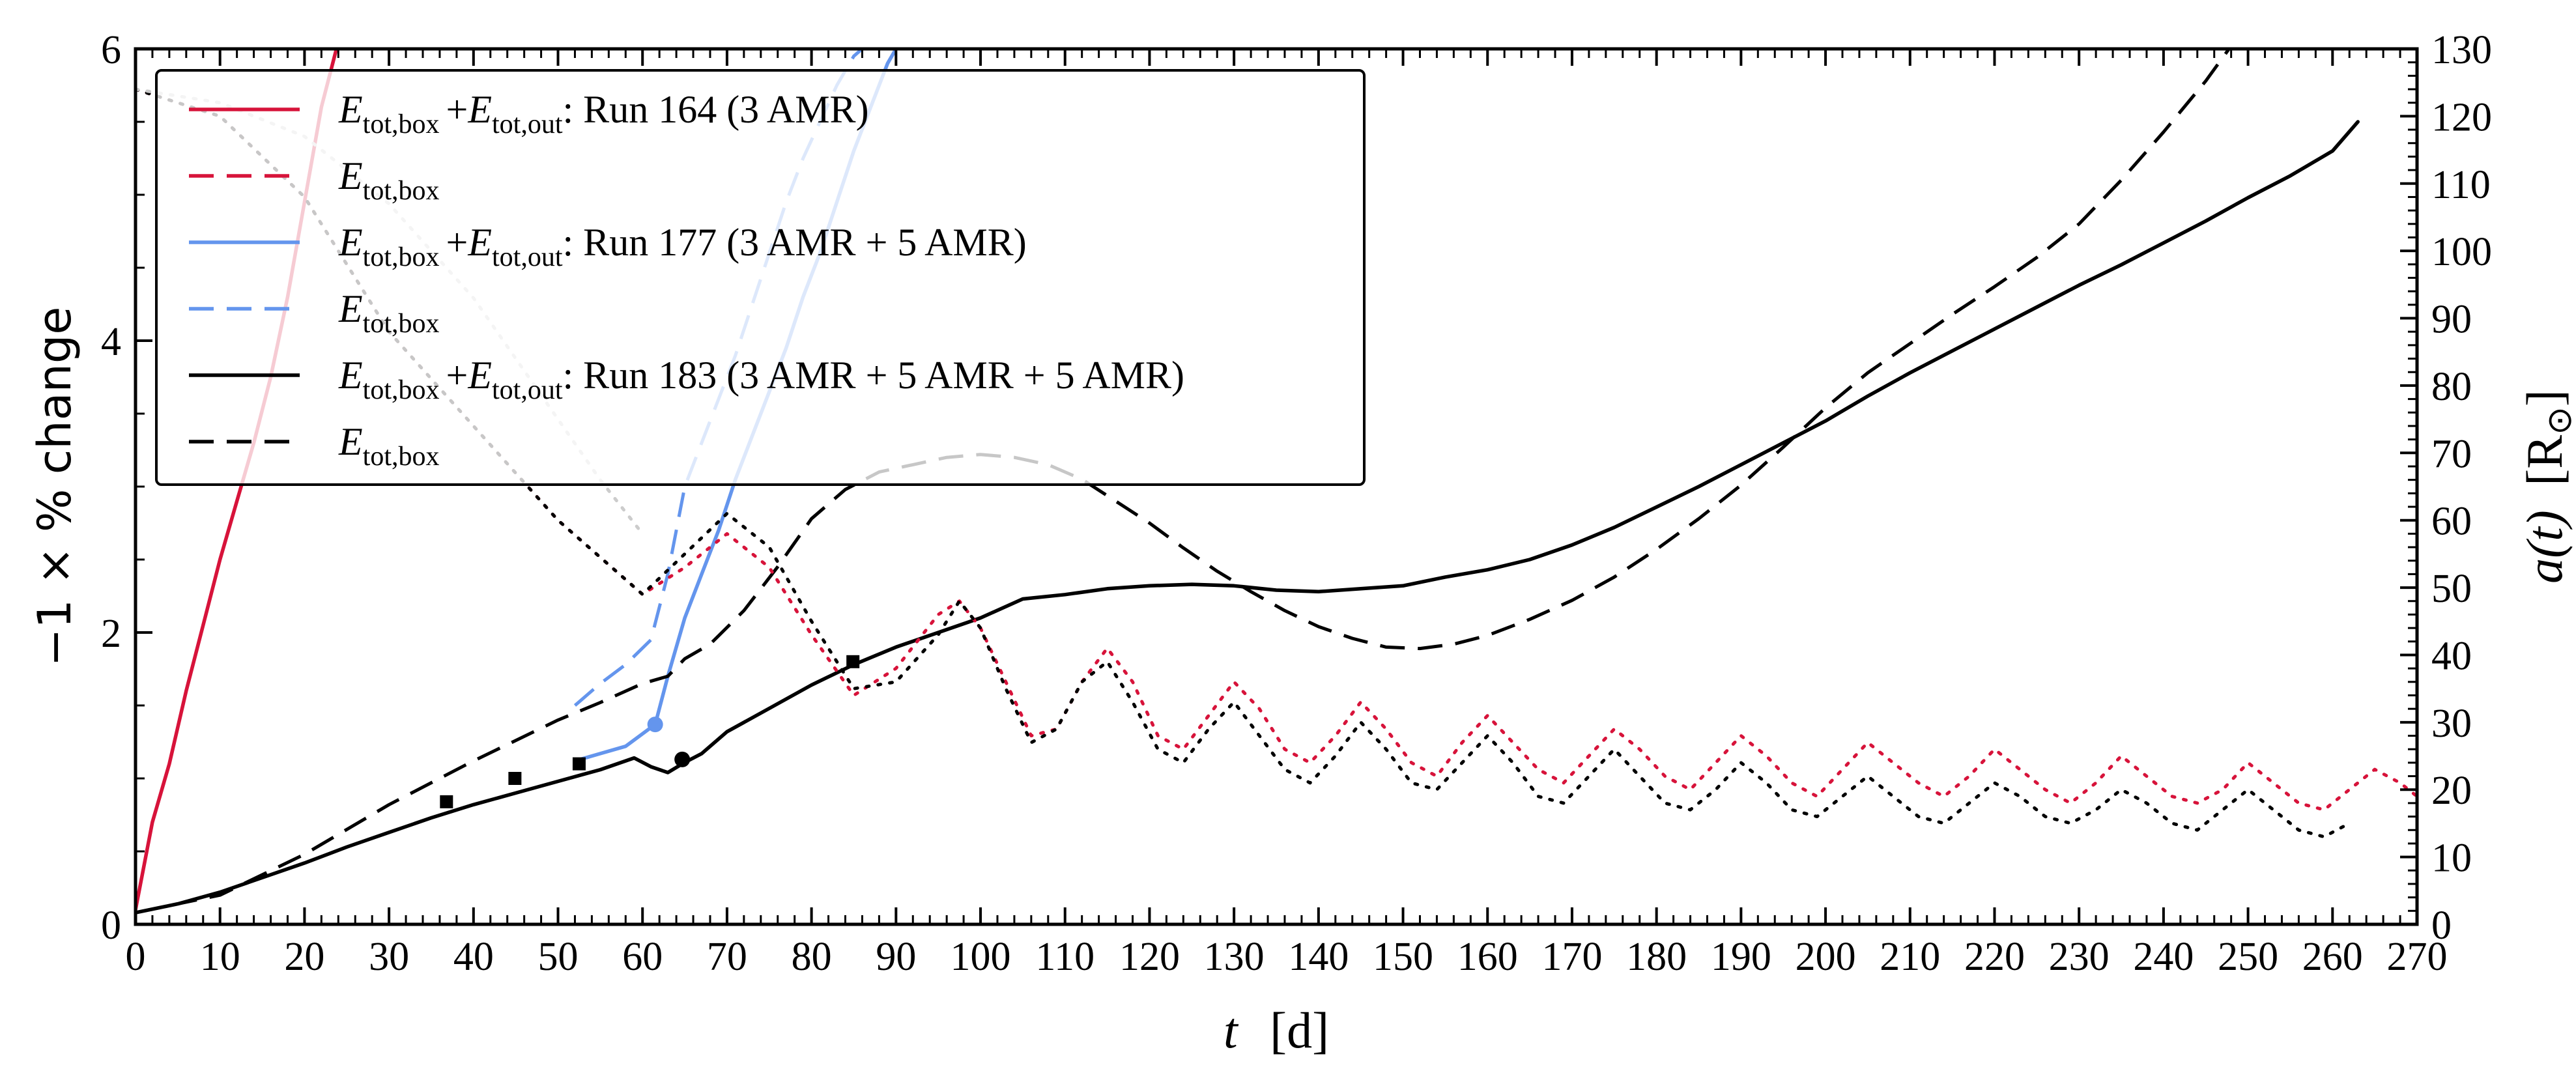 Image resolution: width=2576 pixels, height=1080 pixels. Describe the element at coordinates (136, 957) in the screenshot. I see `x-tick-label: 0` at that location.